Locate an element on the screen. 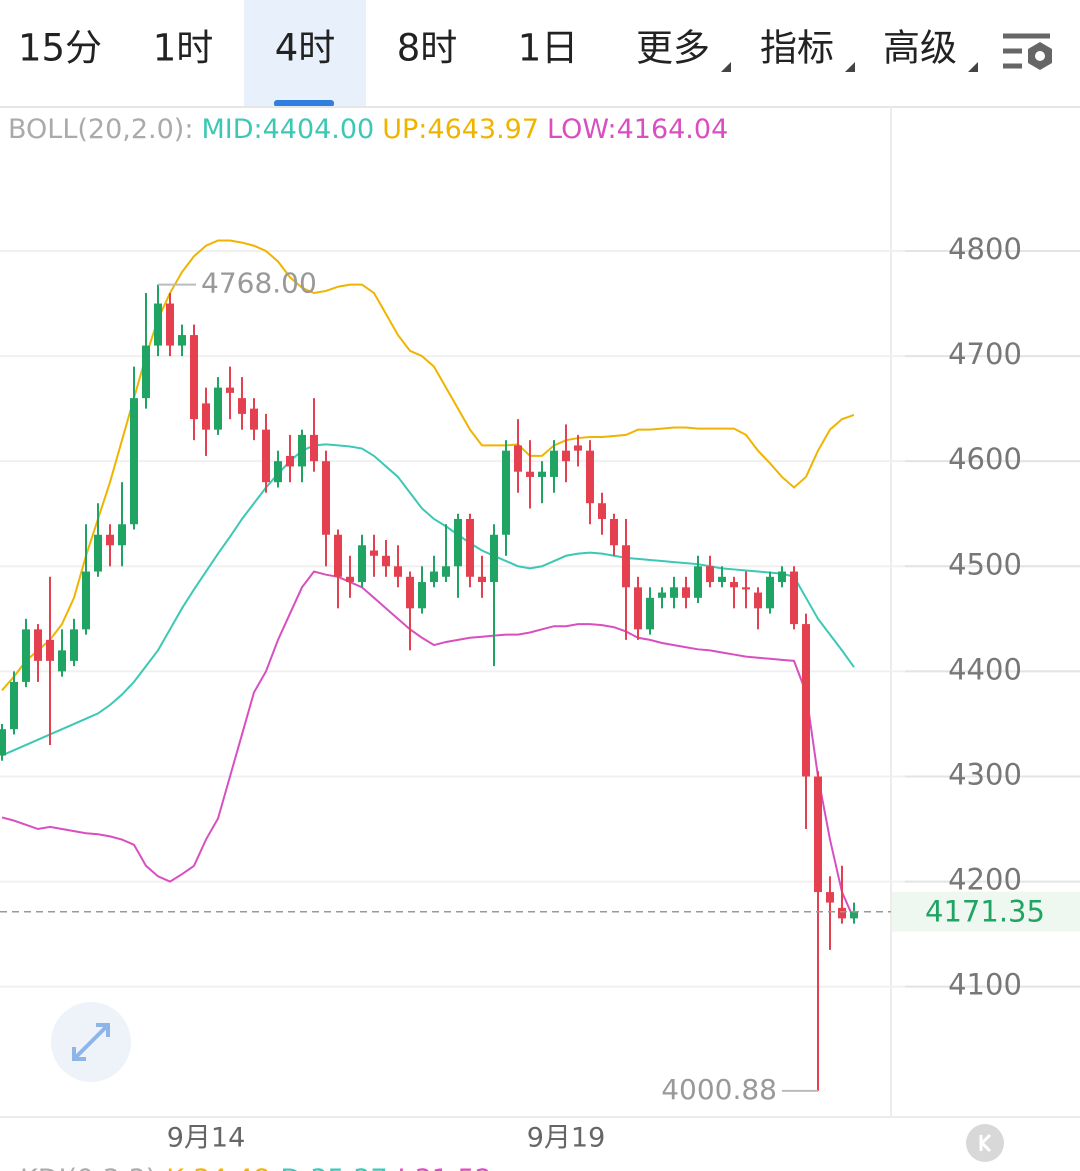 The width and height of the screenshot is (1080, 1171). tab: 15分 is located at coordinates (60, 48).